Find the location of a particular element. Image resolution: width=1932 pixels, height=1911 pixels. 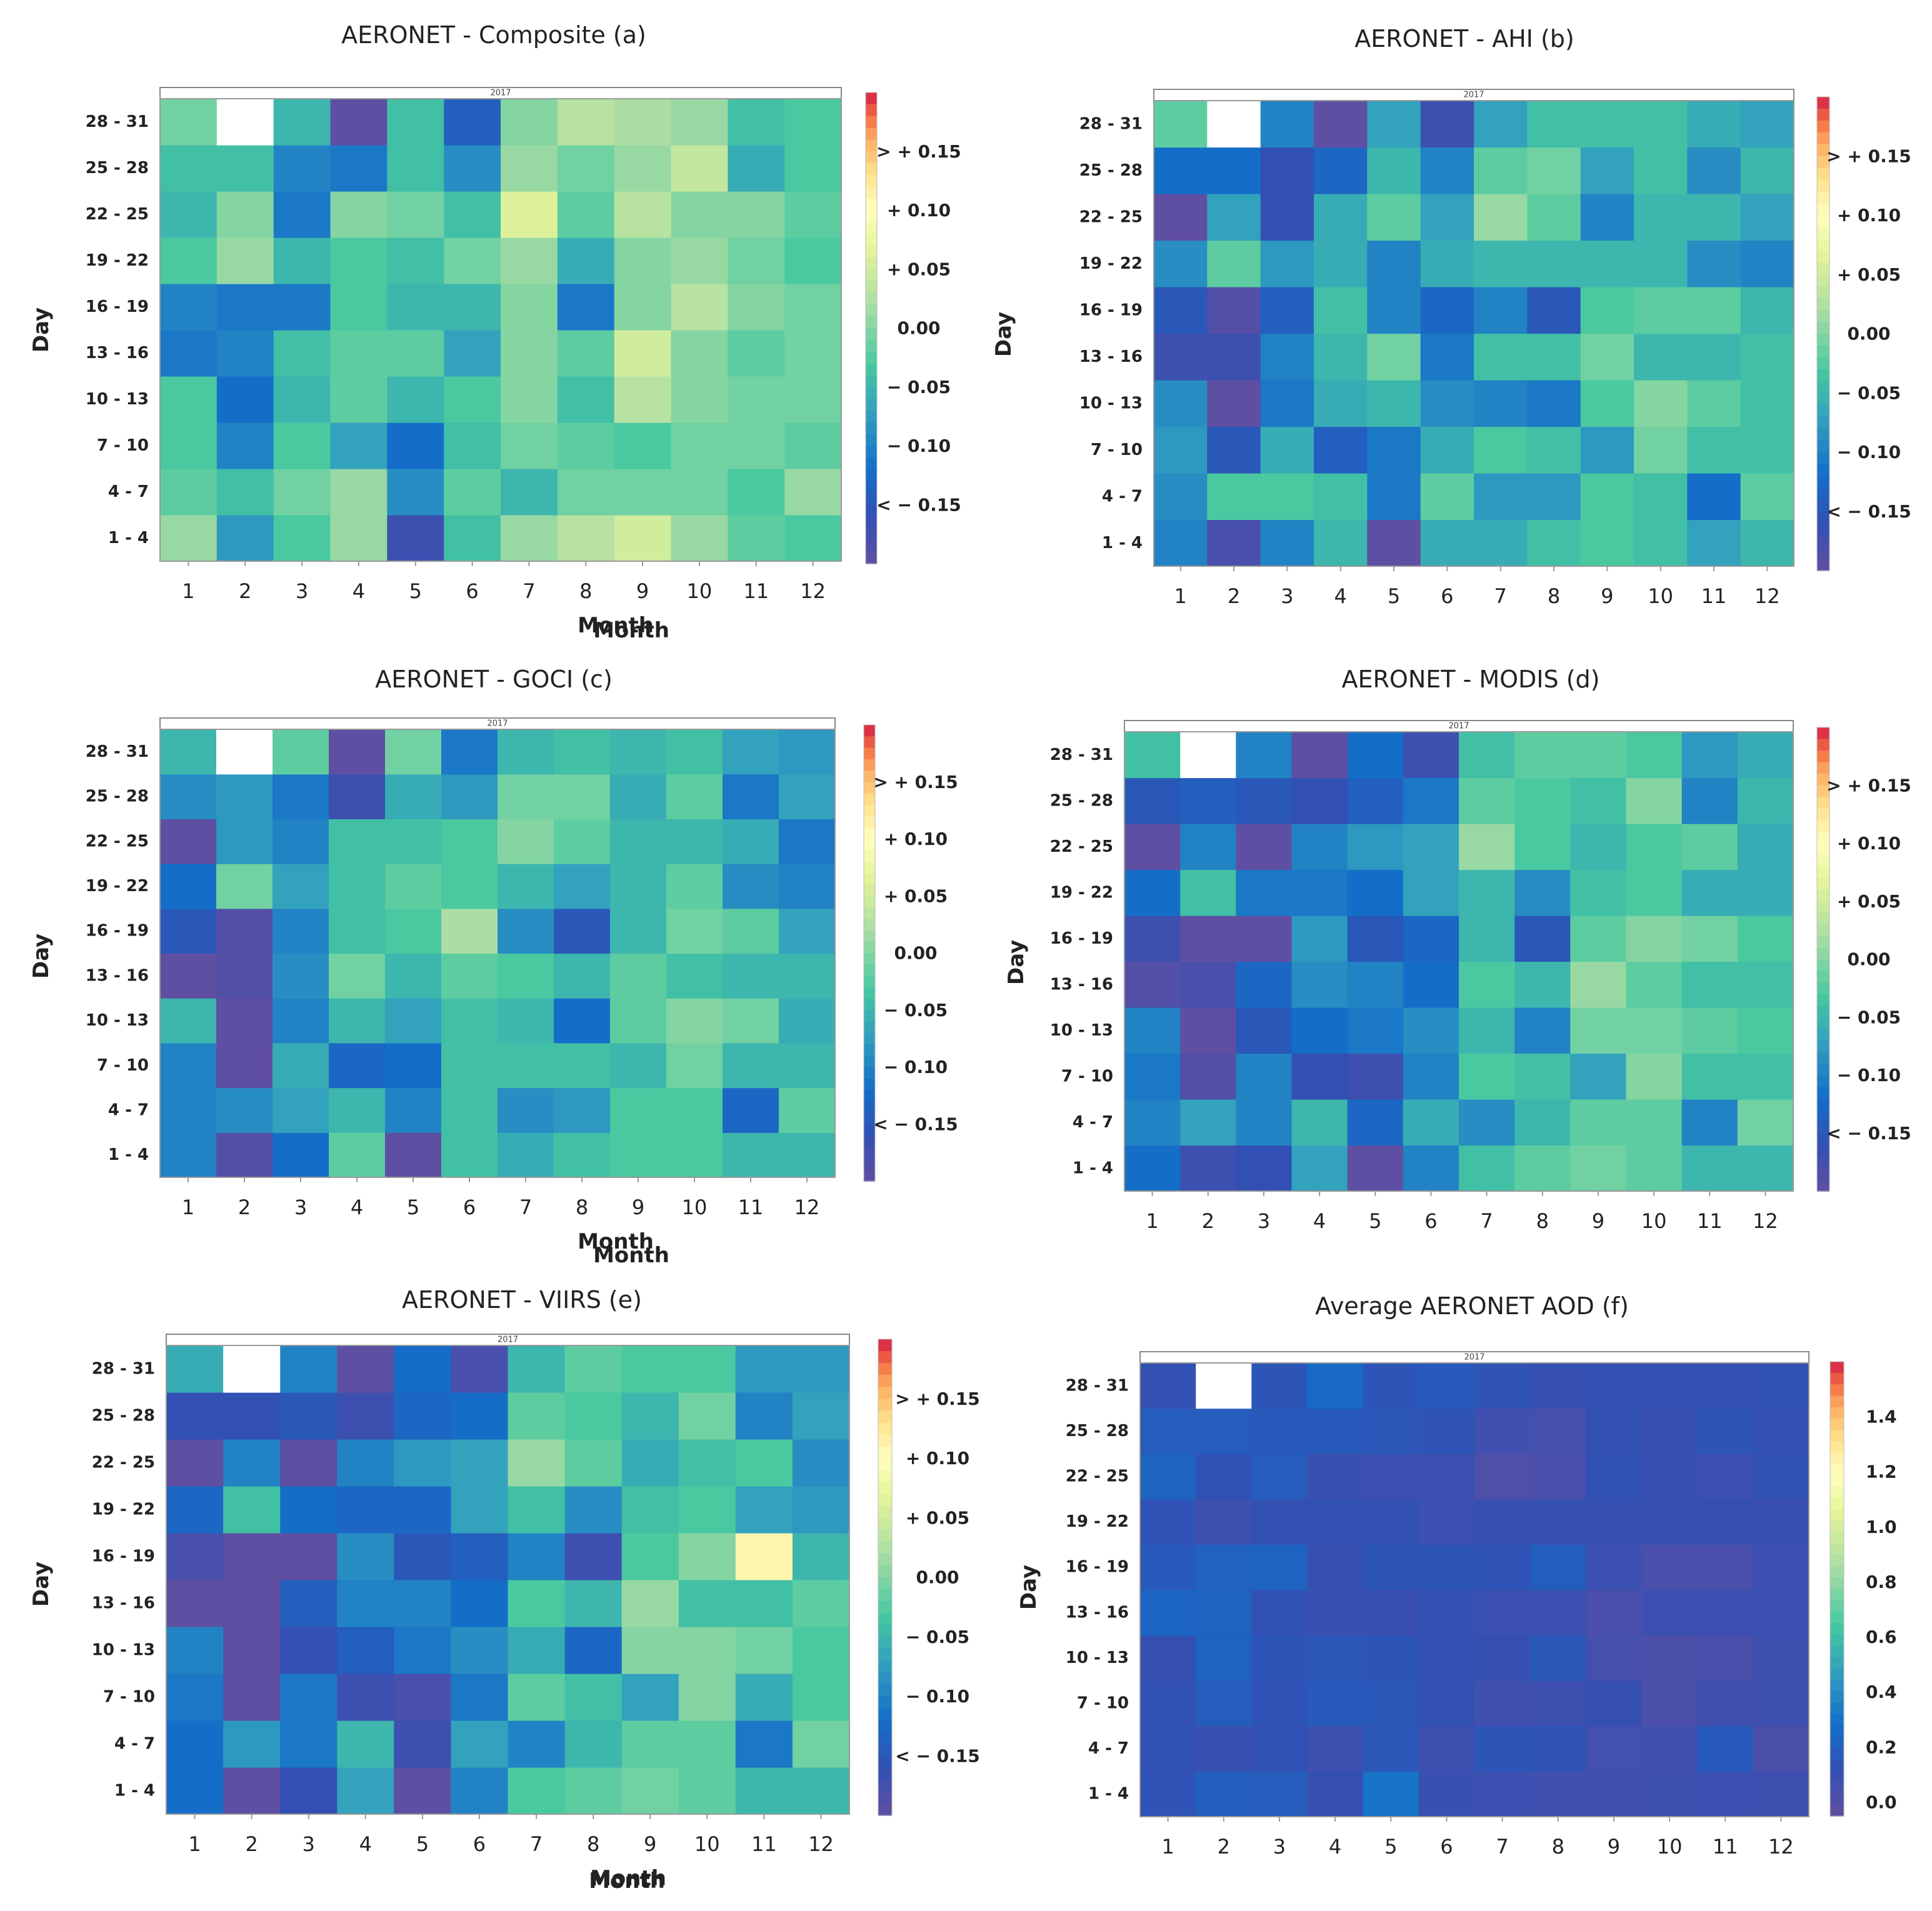

colorbar-tick-label: 1.2 is located at coordinates (1881, 1472).